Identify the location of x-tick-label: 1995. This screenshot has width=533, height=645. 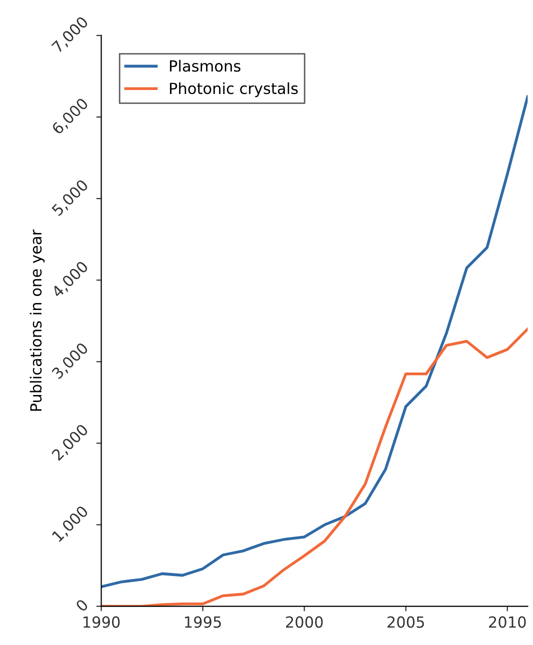
(203, 622).